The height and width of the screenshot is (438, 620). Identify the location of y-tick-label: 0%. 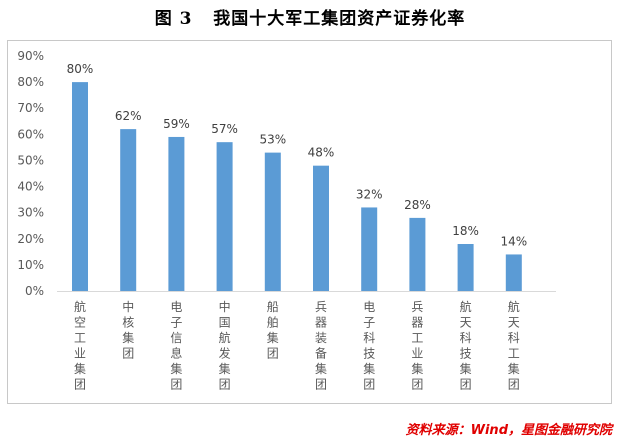
(34, 291).